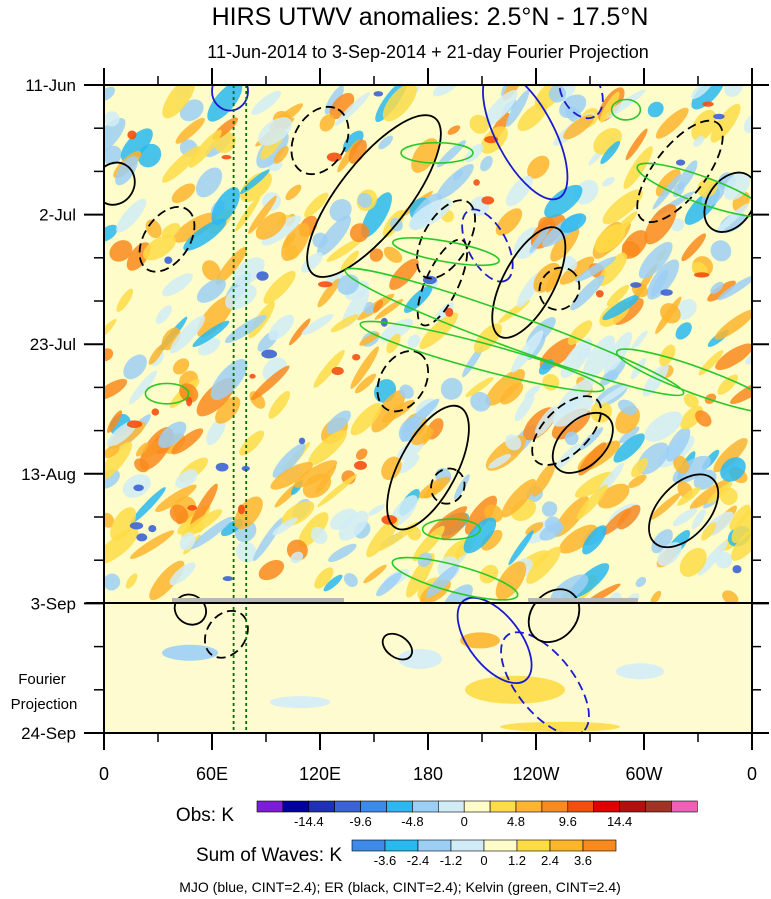  I want to click on x-tick-label: 120E, so click(320, 774).